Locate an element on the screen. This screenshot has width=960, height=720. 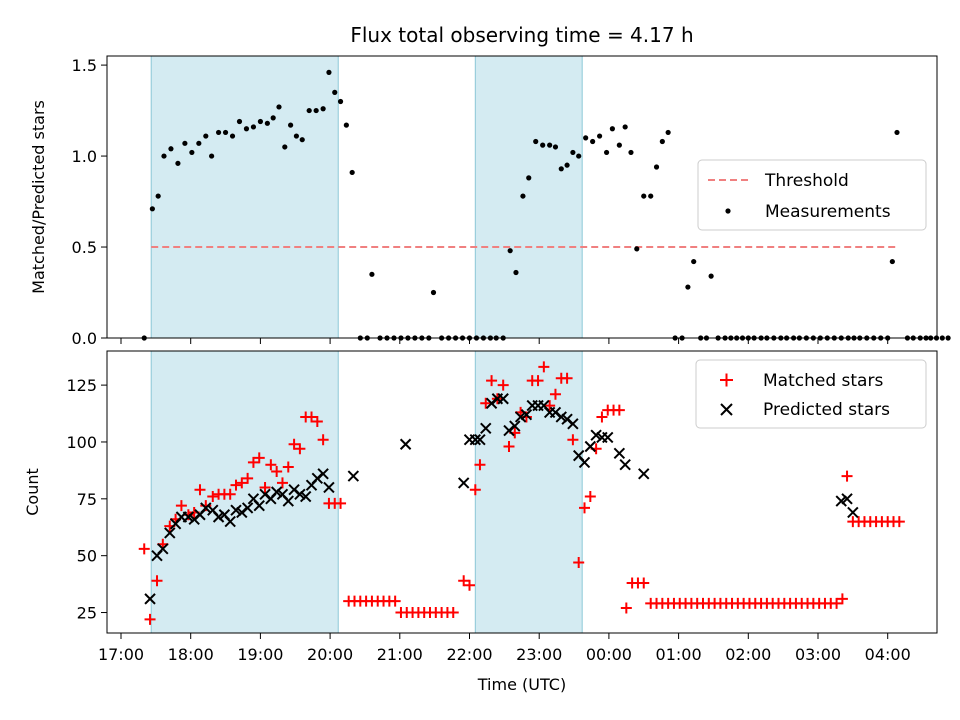
shaded-interval is located at coordinates (528, 197).